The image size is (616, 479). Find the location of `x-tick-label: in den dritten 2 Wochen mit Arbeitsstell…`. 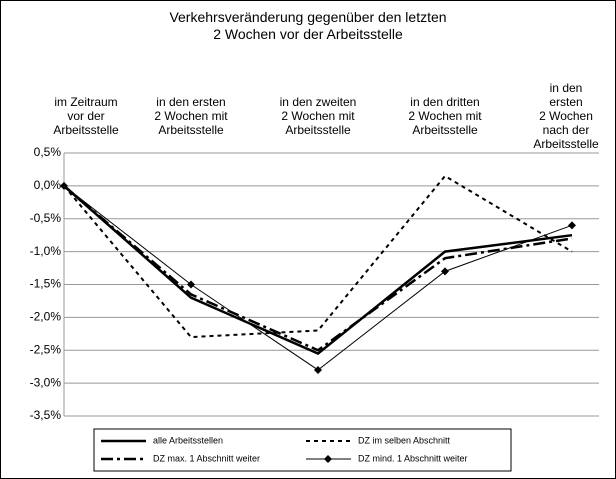

x-tick-label: in den dritten 2 Wochen mit Arbeitsstell… is located at coordinates (445, 116).